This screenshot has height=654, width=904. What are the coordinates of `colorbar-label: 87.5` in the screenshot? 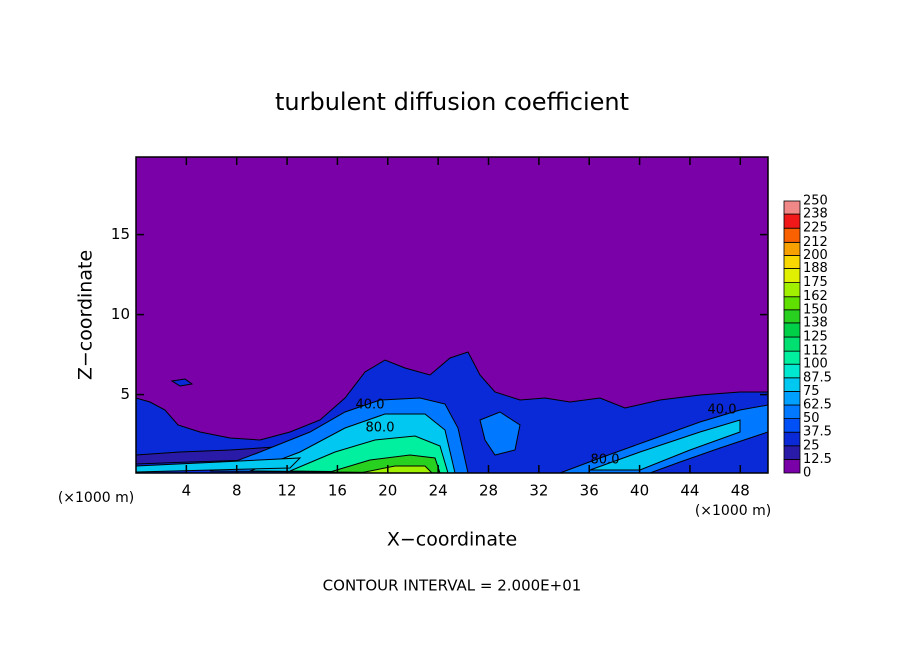 It's located at (817, 377).